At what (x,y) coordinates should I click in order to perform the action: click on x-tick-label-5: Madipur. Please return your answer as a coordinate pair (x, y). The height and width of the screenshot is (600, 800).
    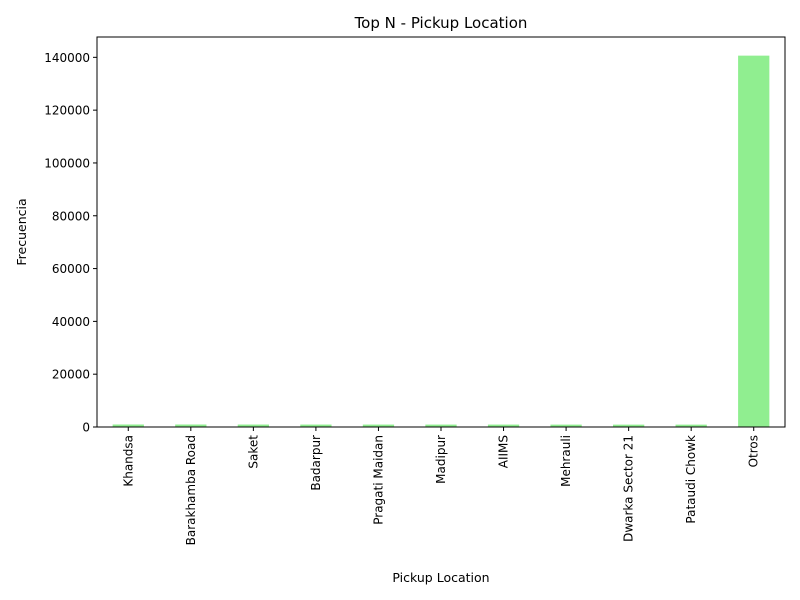
    Looking at the image, I should click on (441, 459).